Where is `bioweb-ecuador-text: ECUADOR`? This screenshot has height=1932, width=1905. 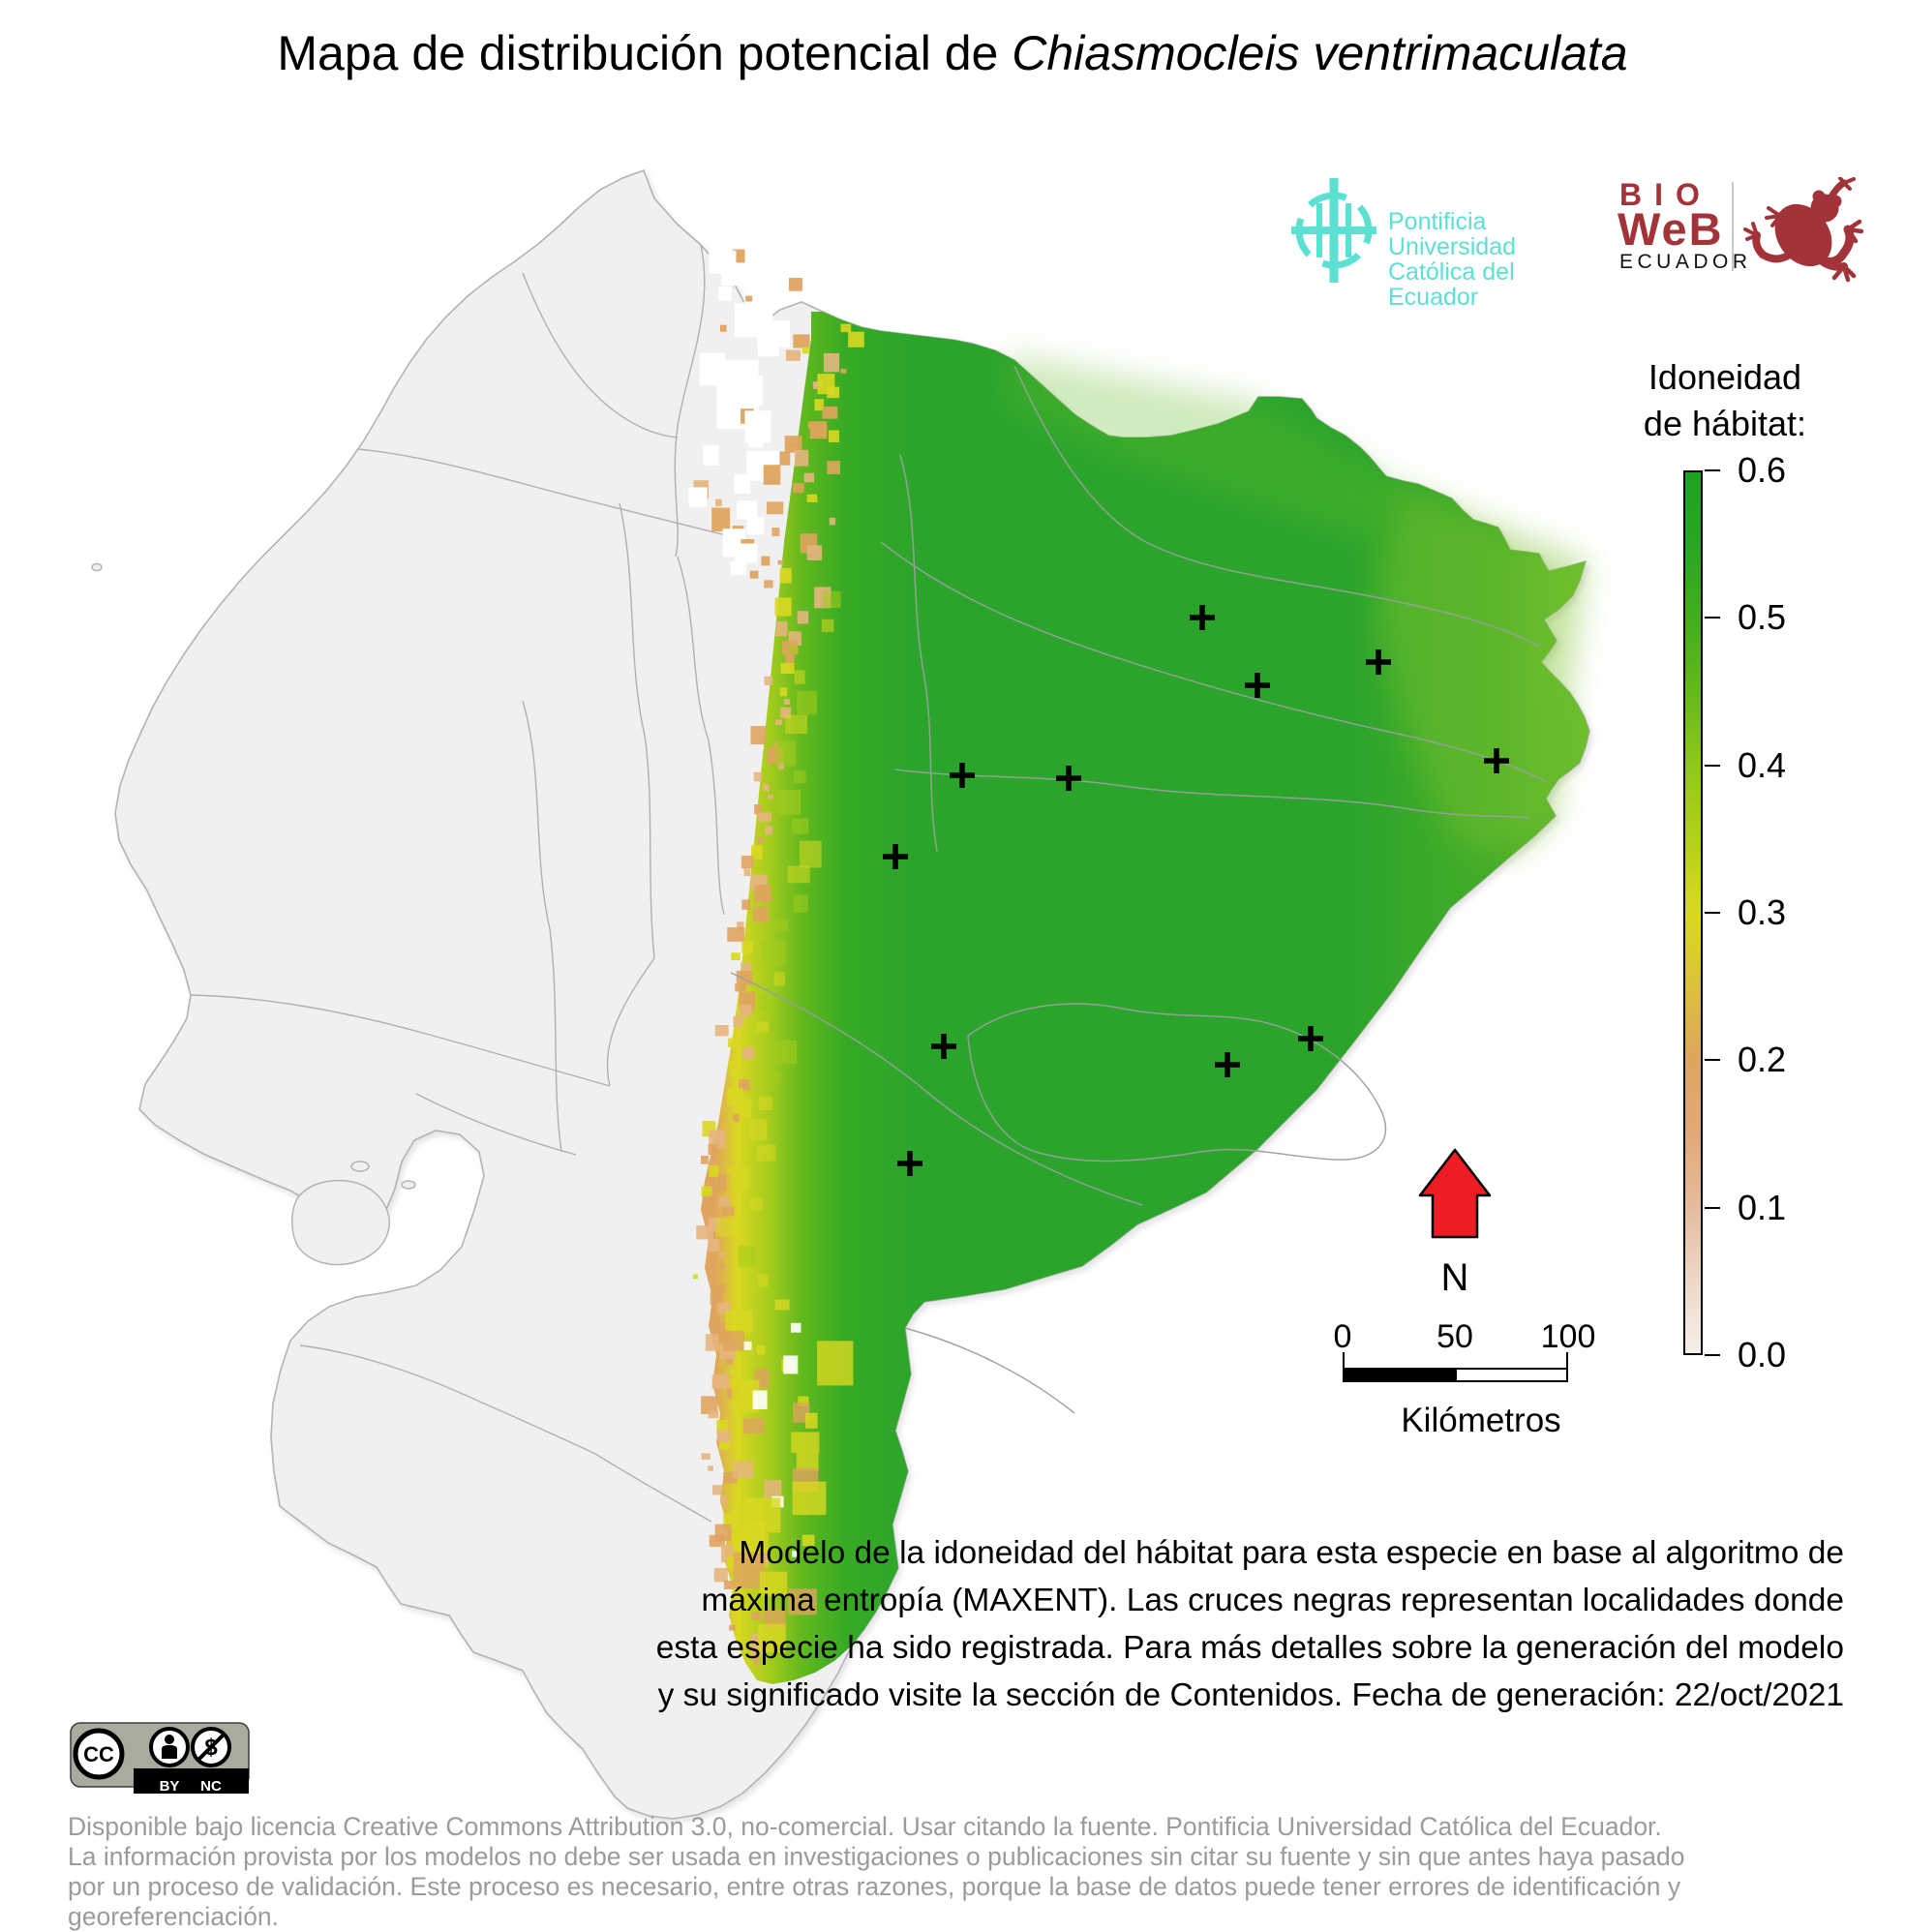
bioweb-ecuador-text: ECUADOR is located at coordinates (1686, 262).